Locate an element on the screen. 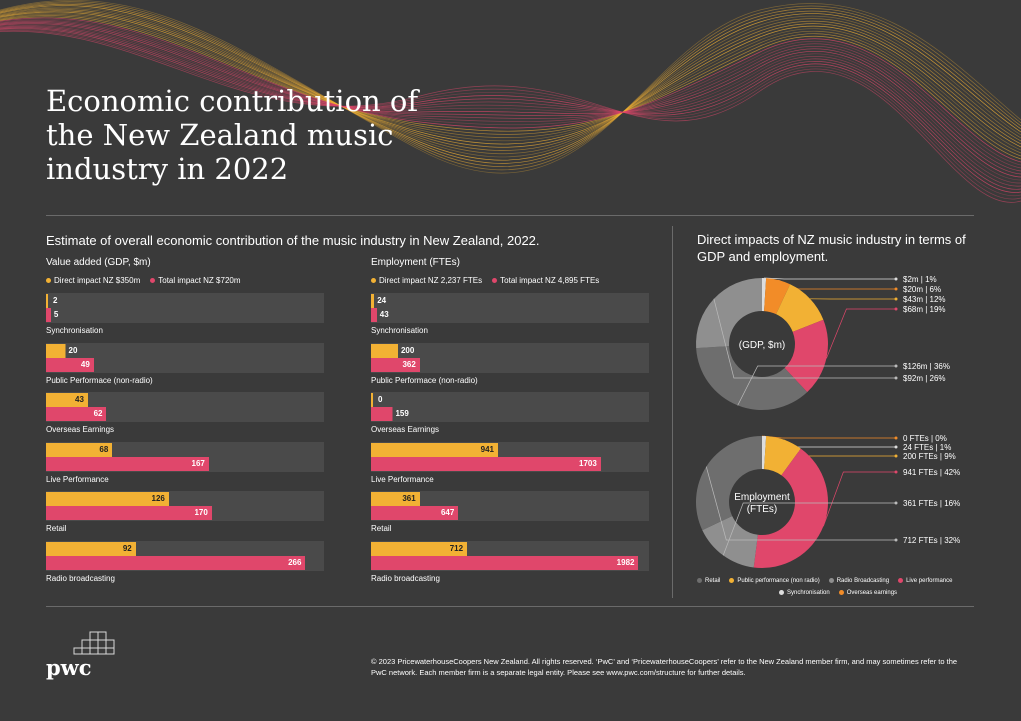  bar-total: 167 is located at coordinates (127, 463).